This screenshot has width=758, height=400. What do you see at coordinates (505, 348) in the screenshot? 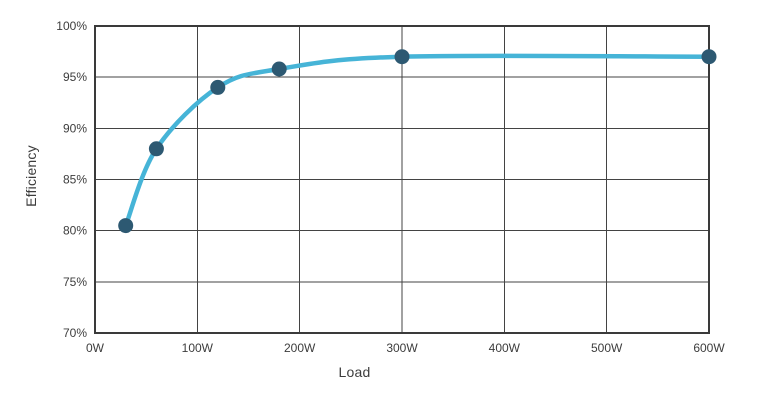
I see `x-tick-label: 400W` at bounding box center [505, 348].